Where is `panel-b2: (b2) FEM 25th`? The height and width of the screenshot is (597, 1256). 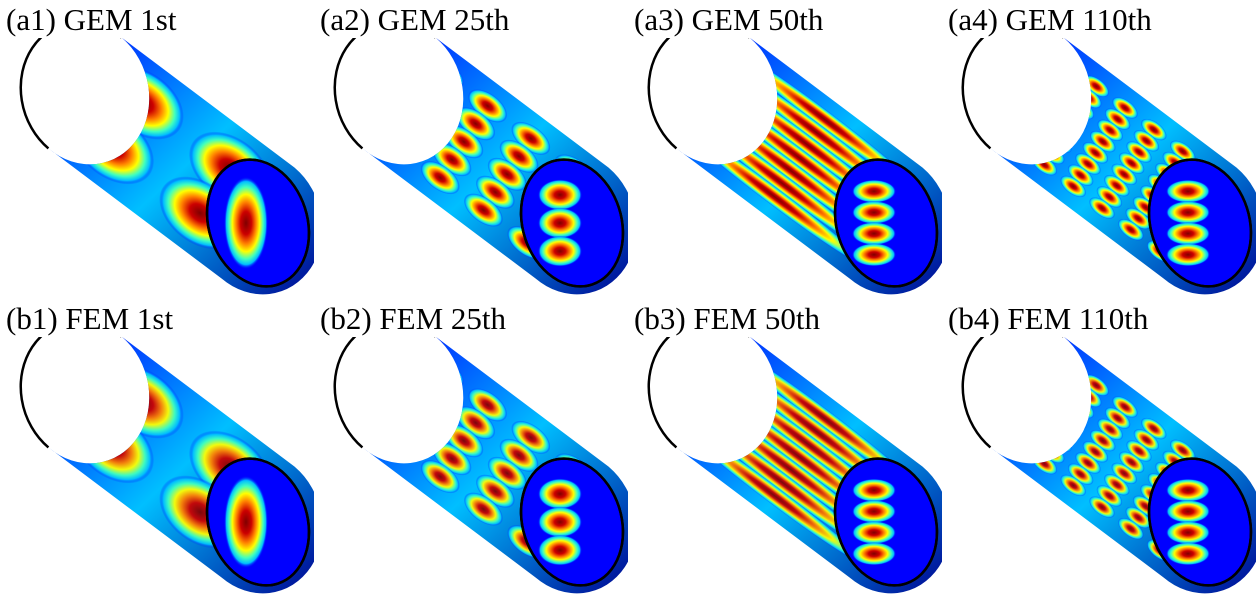
panel-b2: (b2) FEM 25th is located at coordinates (471, 448).